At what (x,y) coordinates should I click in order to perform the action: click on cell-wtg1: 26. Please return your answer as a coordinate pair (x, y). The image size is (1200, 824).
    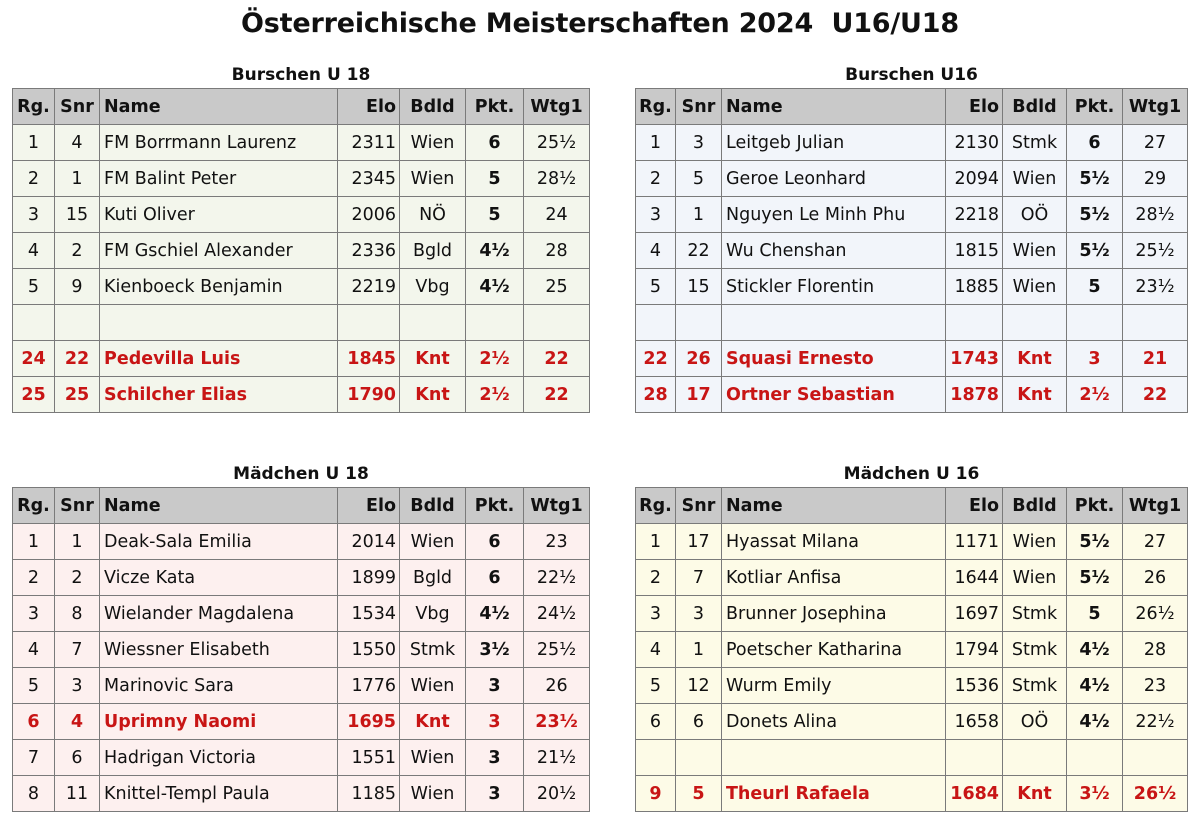
    Looking at the image, I should click on (1155, 577).